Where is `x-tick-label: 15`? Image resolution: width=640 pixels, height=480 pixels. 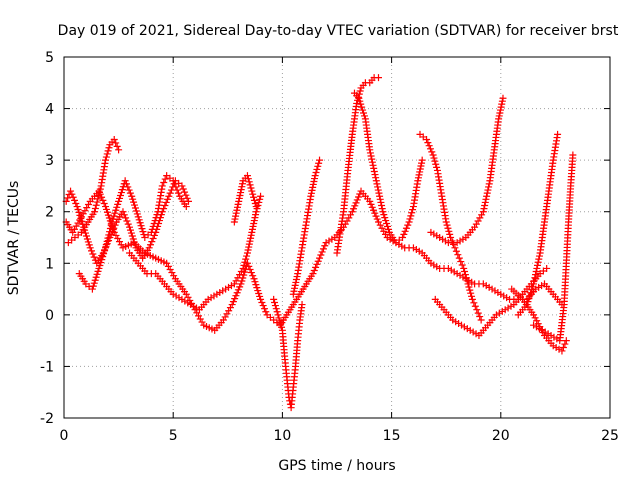 x-tick-label: 15 is located at coordinates (392, 436).